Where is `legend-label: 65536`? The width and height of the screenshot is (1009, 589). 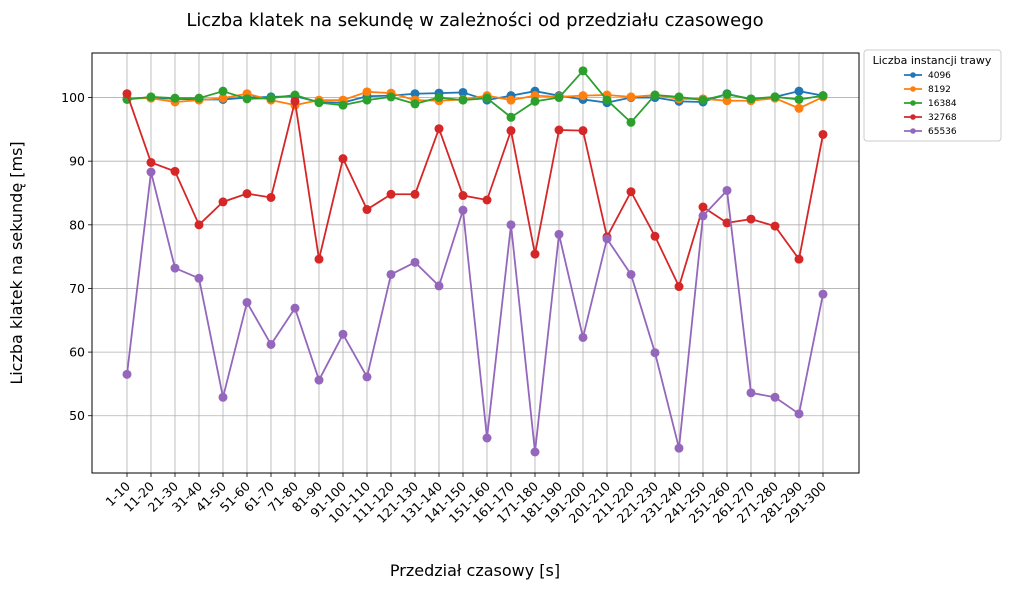
legend-label: 65536 is located at coordinates (942, 132).